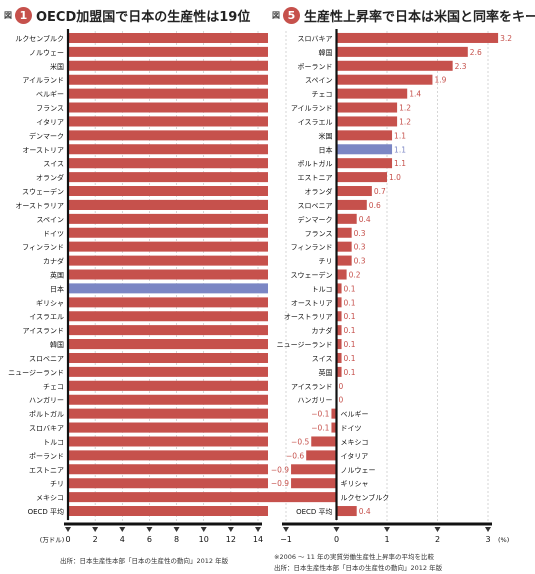 This screenshot has height=574, width=535. What do you see at coordinates (127, 15) in the screenshot?
I see `chart-title-1: 図 1 OECD加盟国で日本の生産性は19位` at bounding box center [127, 15].